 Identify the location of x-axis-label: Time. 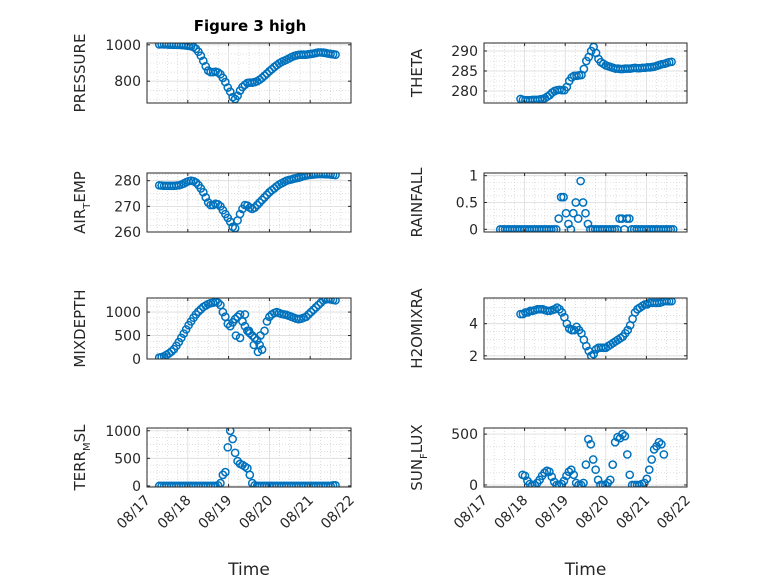
(248, 570).